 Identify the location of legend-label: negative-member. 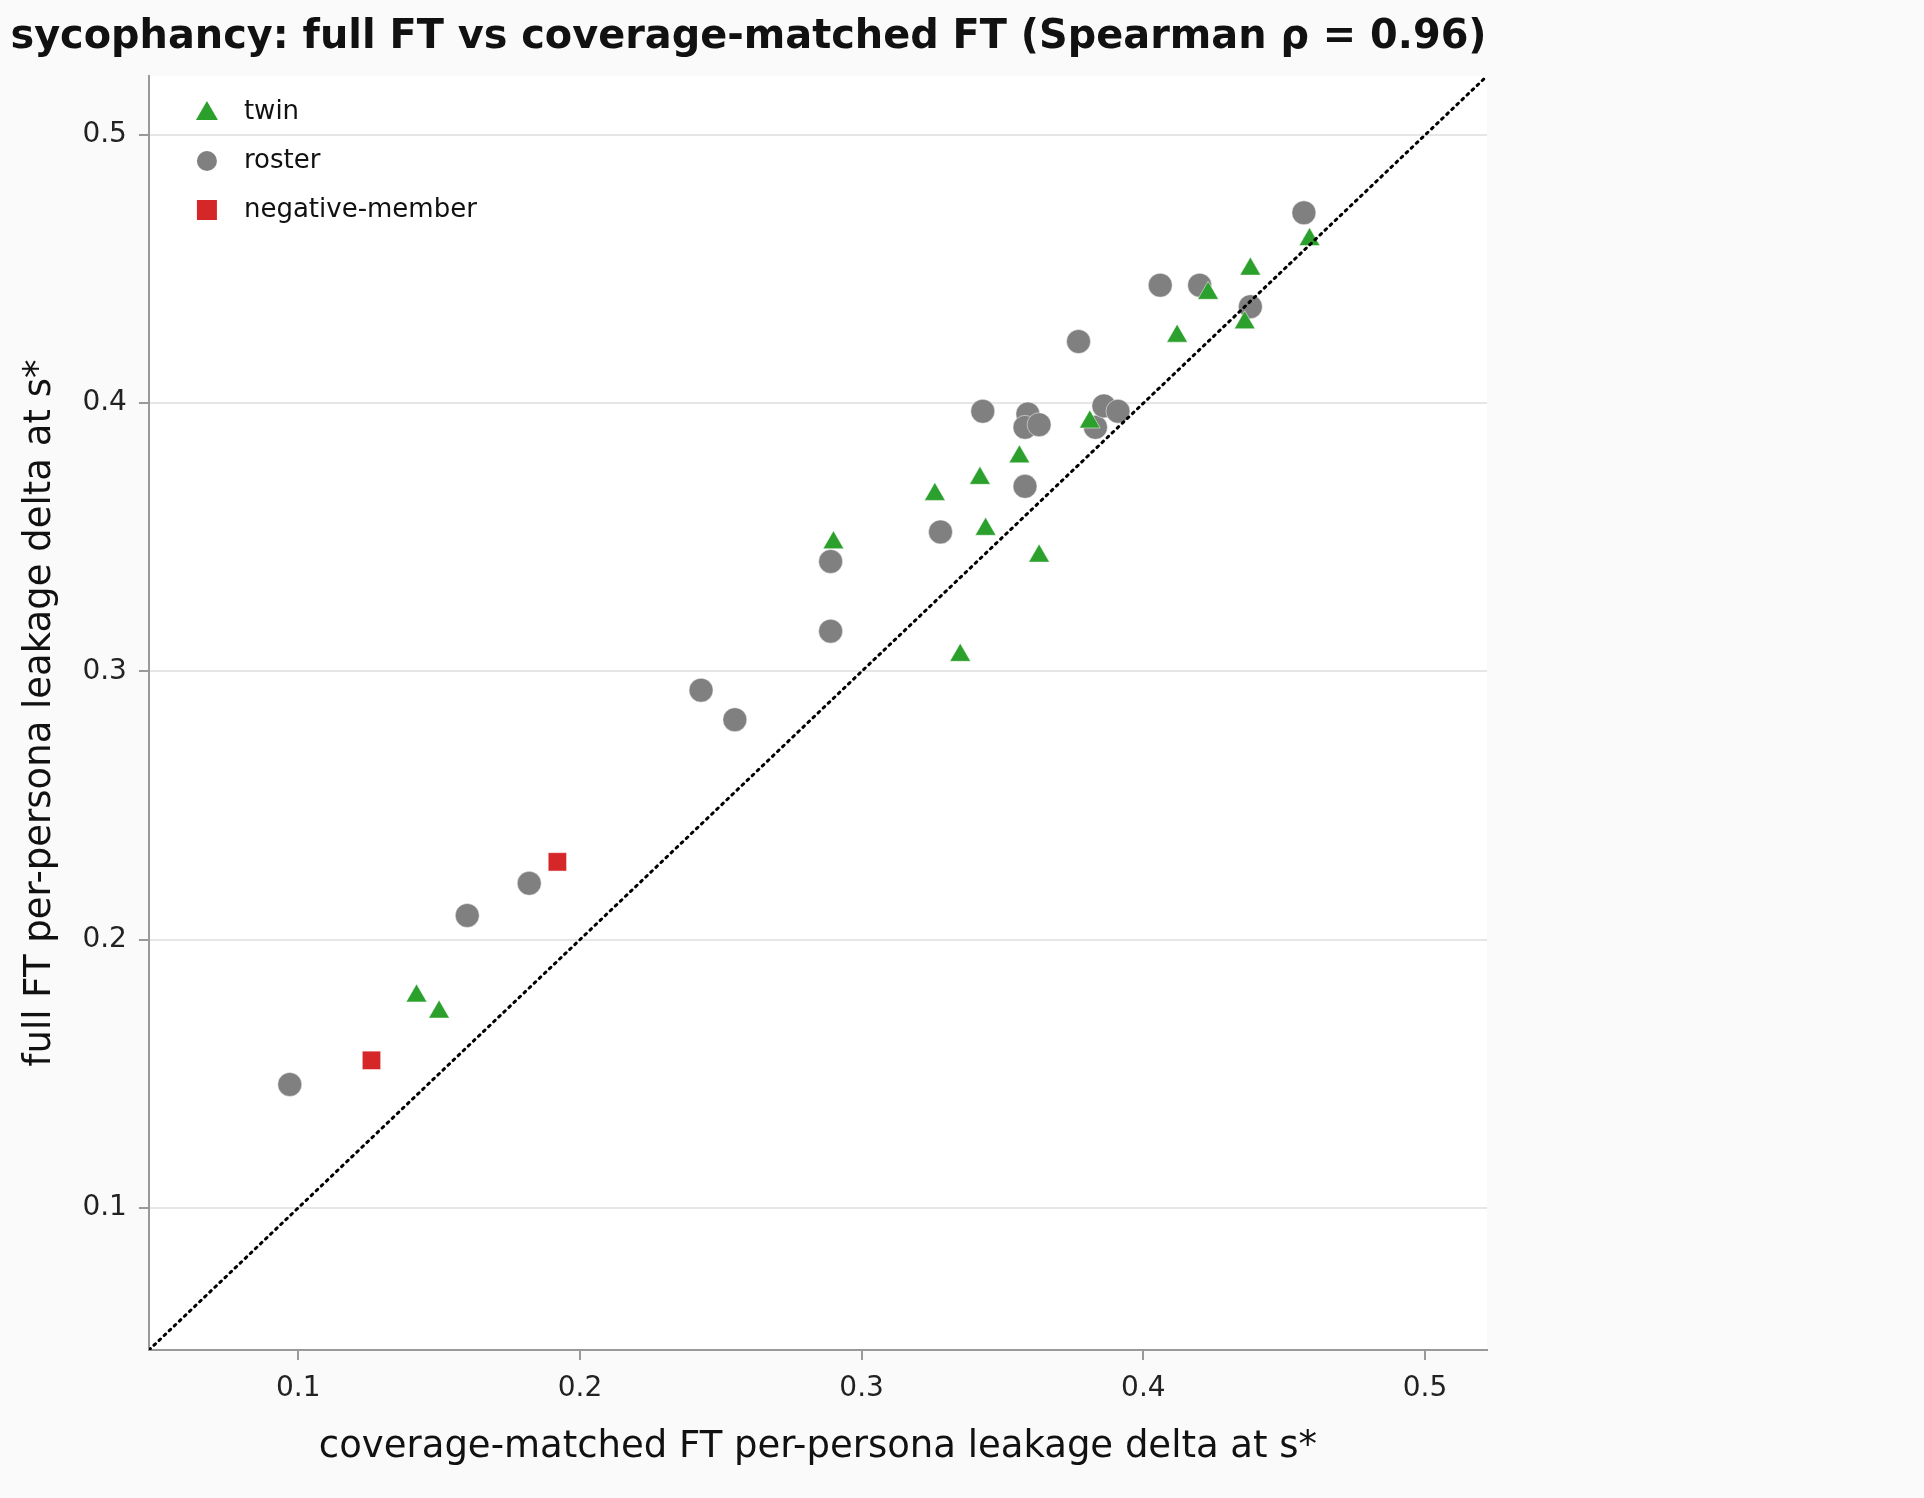
(360, 207).